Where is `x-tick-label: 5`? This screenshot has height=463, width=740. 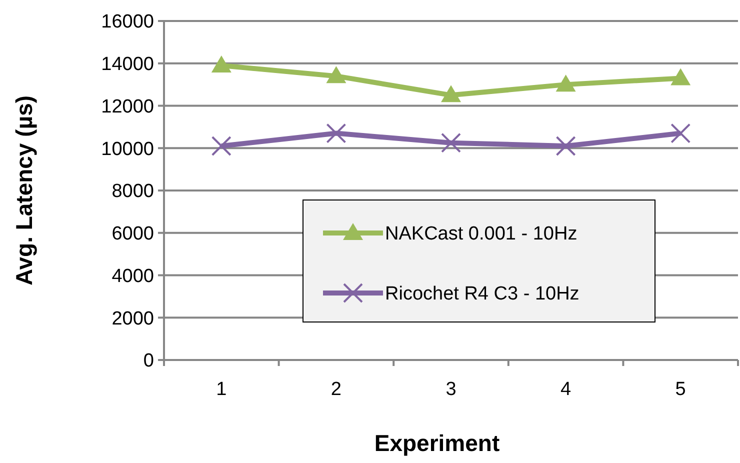
x-tick-label: 5 is located at coordinates (680, 389).